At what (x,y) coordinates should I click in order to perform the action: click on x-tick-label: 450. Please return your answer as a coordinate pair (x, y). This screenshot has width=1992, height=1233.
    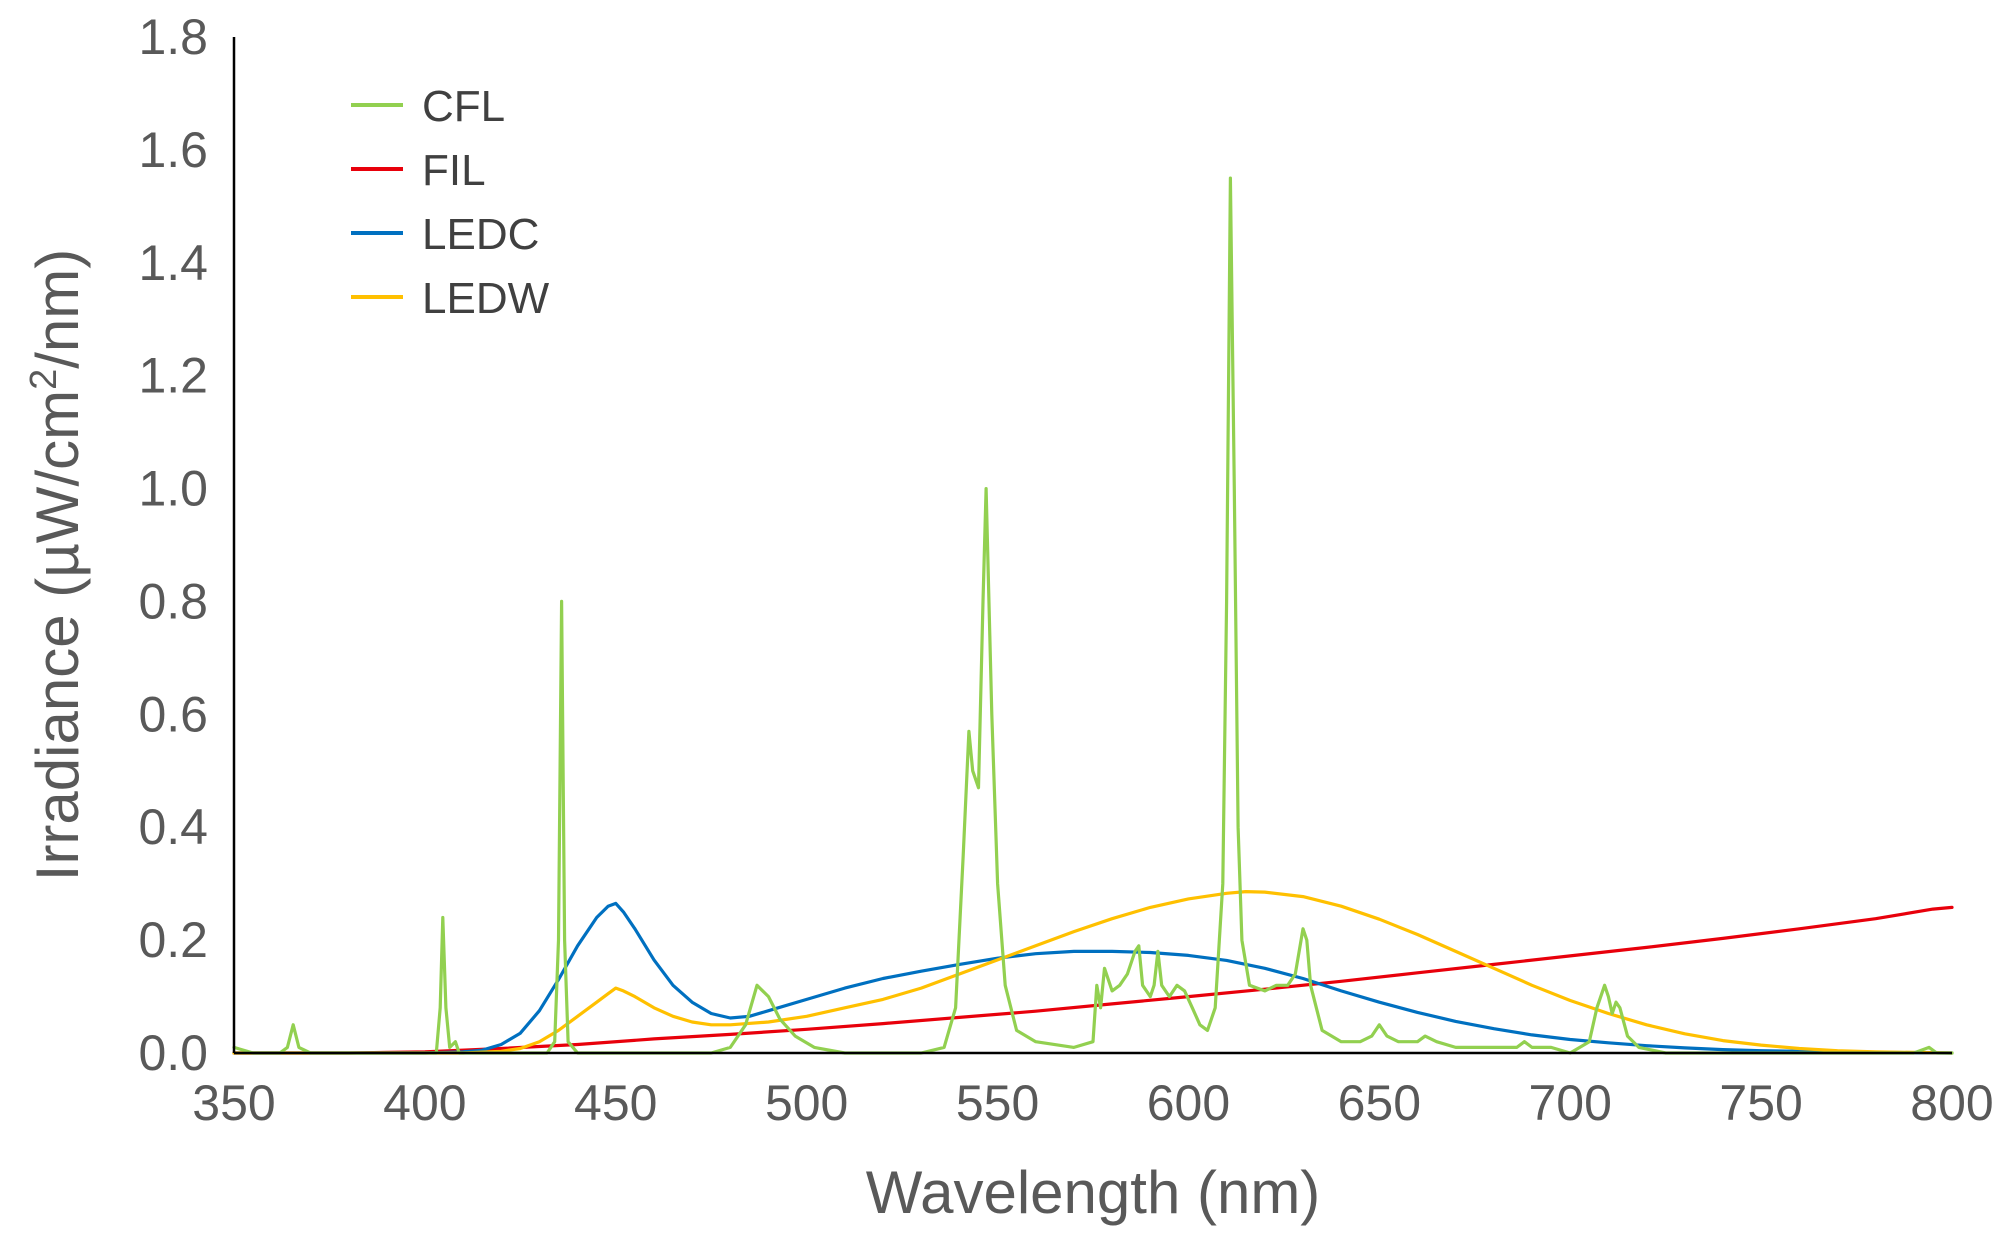
    Looking at the image, I should click on (615, 1103).